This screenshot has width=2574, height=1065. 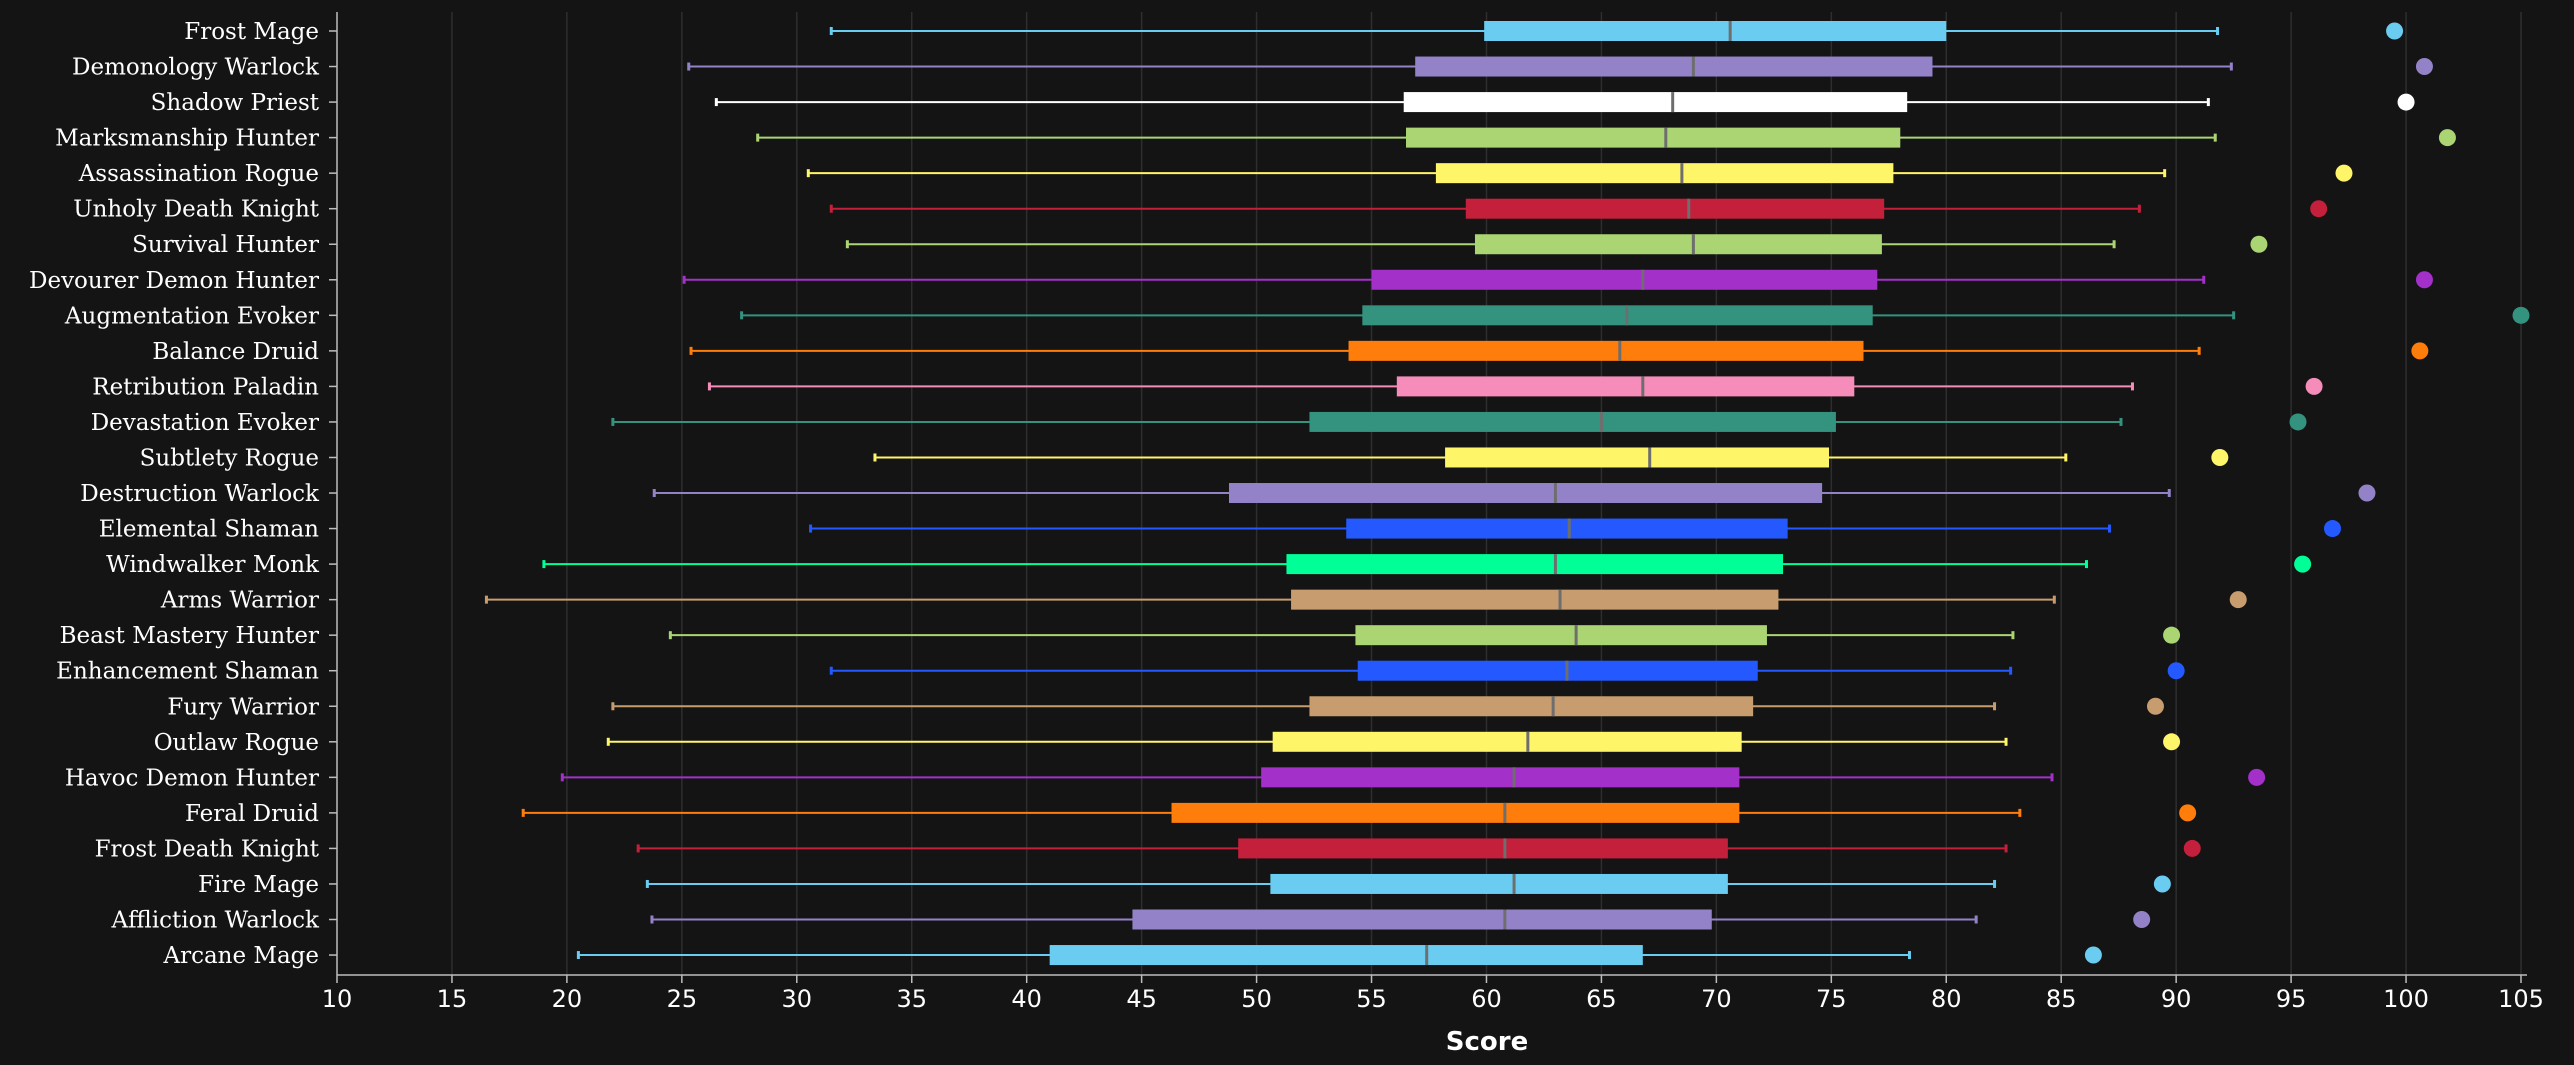 What do you see at coordinates (1026, 999) in the screenshot?
I see `x-tick-label: 40` at bounding box center [1026, 999].